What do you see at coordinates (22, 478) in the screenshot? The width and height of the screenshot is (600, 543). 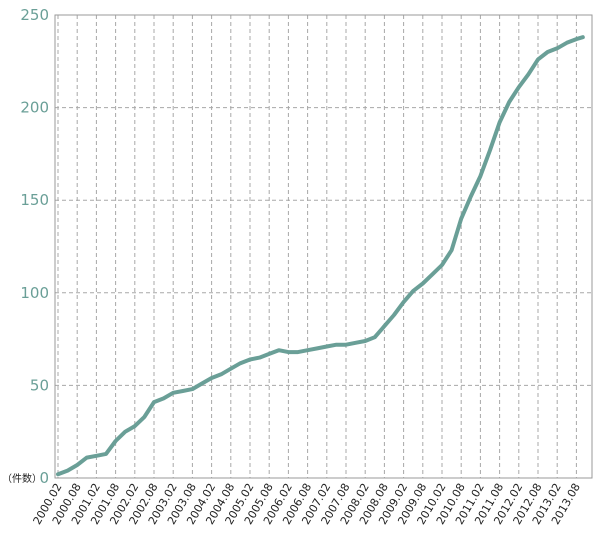 I see `y-axis-unit-label: （件数）` at bounding box center [22, 478].